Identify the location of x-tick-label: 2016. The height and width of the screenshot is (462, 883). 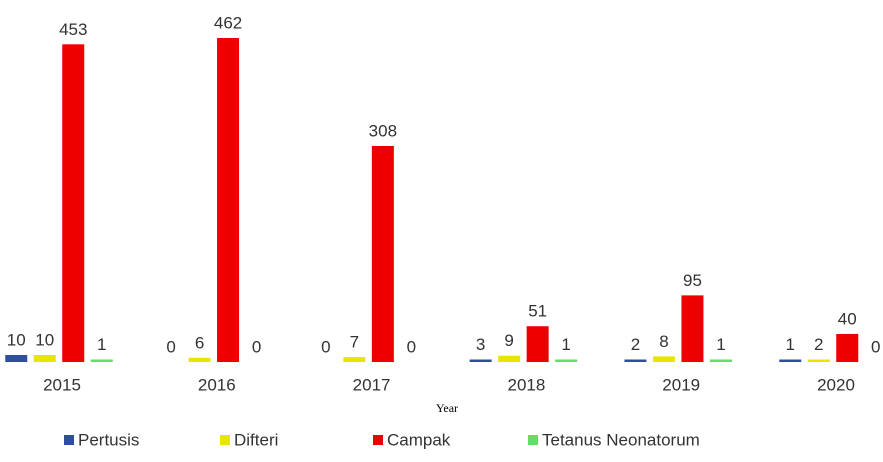
(217, 384).